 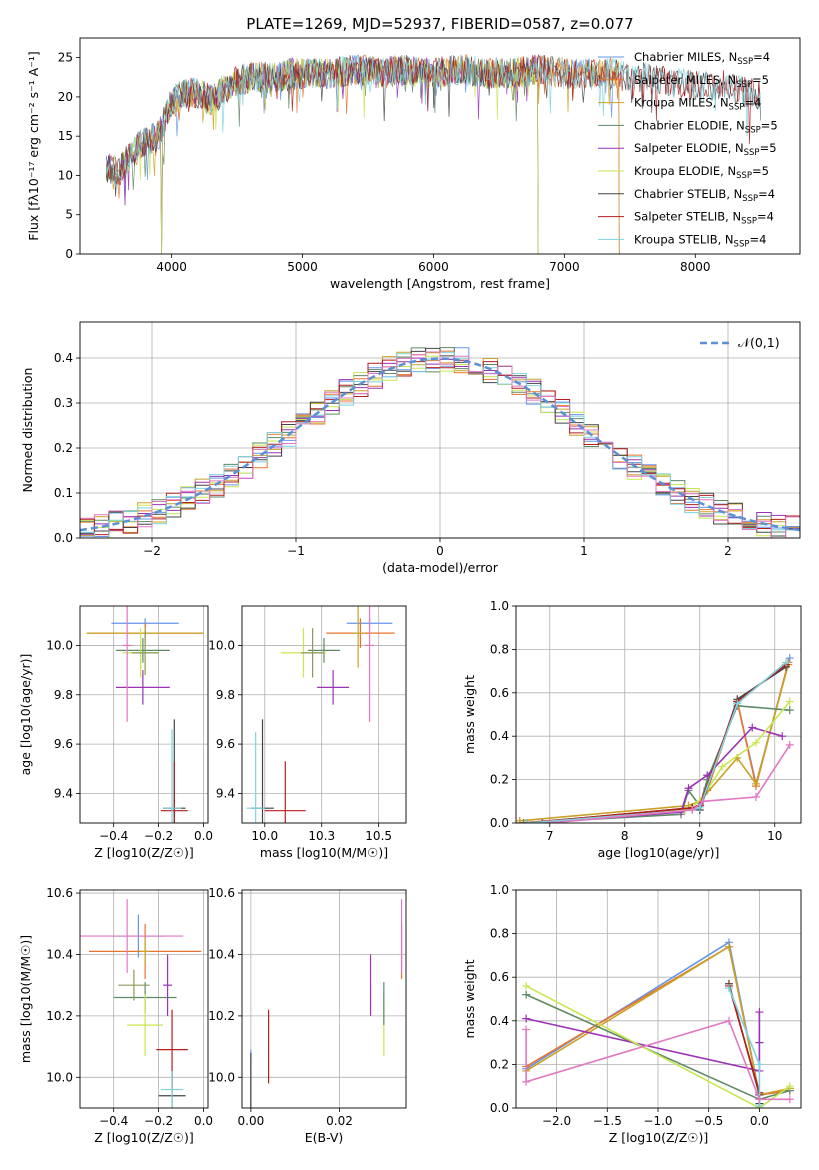 What do you see at coordinates (65, 175) in the screenshot?
I see `y-tick-label: 10` at bounding box center [65, 175].